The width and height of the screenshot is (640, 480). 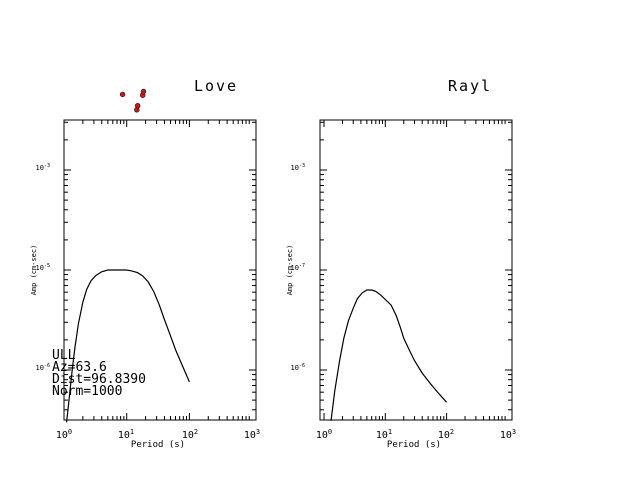 I want to click on love-y-tick-labels: 10⁻³ 10⁻⁵ 10⁻⁶, so click(x=43, y=267).